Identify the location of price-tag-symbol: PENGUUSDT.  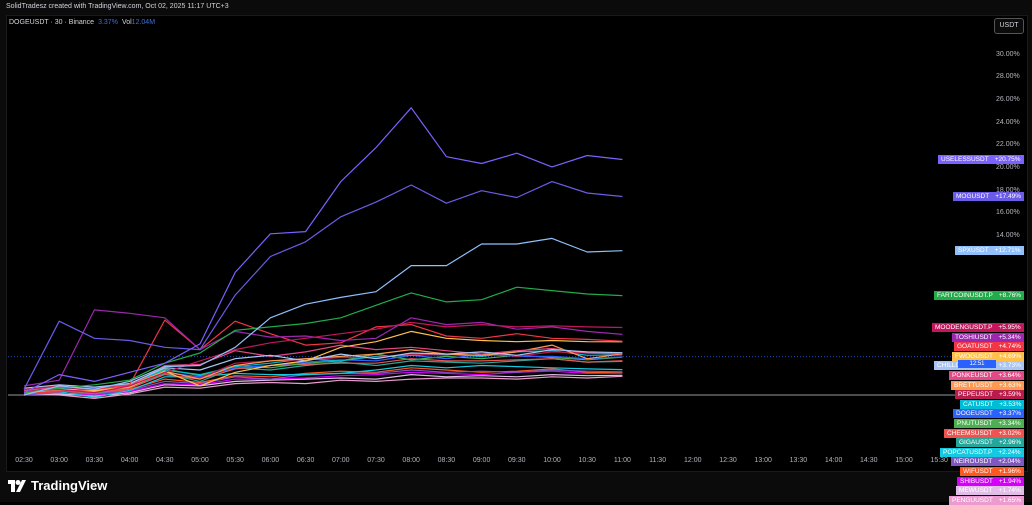
(972, 500).